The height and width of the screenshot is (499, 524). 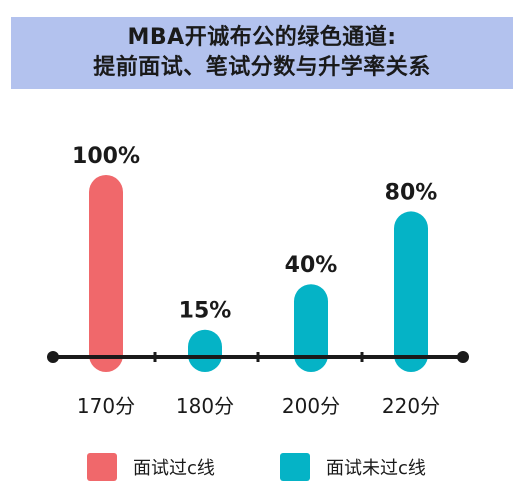 What do you see at coordinates (106, 156) in the screenshot?
I see `bar-value-label-0: 100%` at bounding box center [106, 156].